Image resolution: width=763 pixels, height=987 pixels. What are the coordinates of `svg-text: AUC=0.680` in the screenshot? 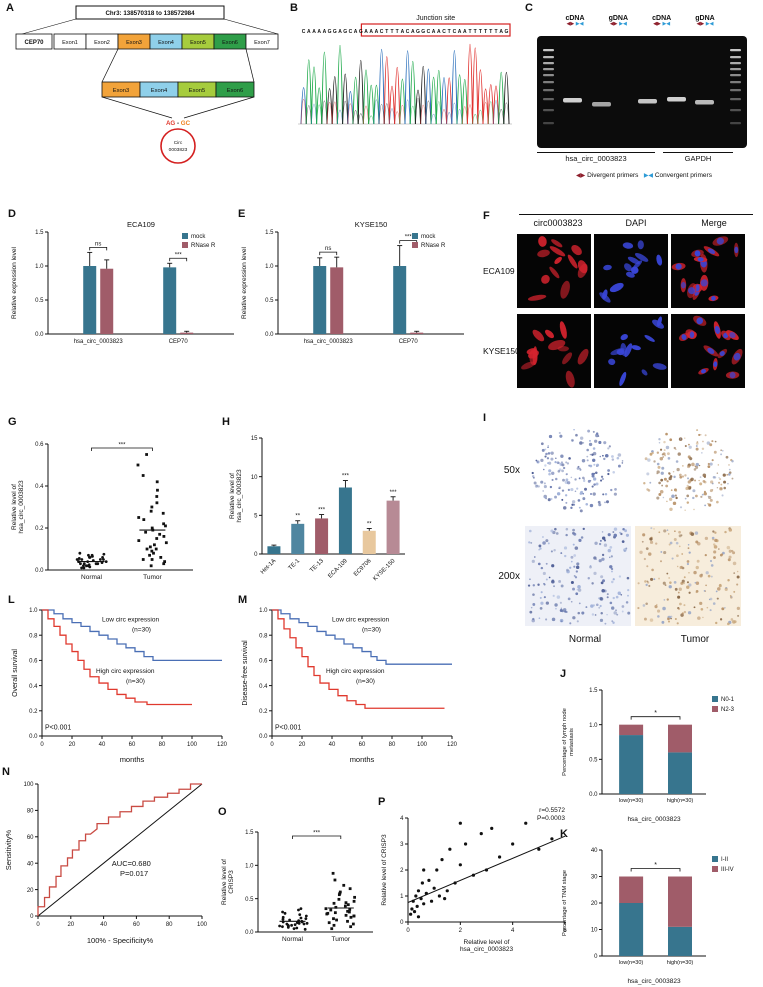 It's located at (131, 863).